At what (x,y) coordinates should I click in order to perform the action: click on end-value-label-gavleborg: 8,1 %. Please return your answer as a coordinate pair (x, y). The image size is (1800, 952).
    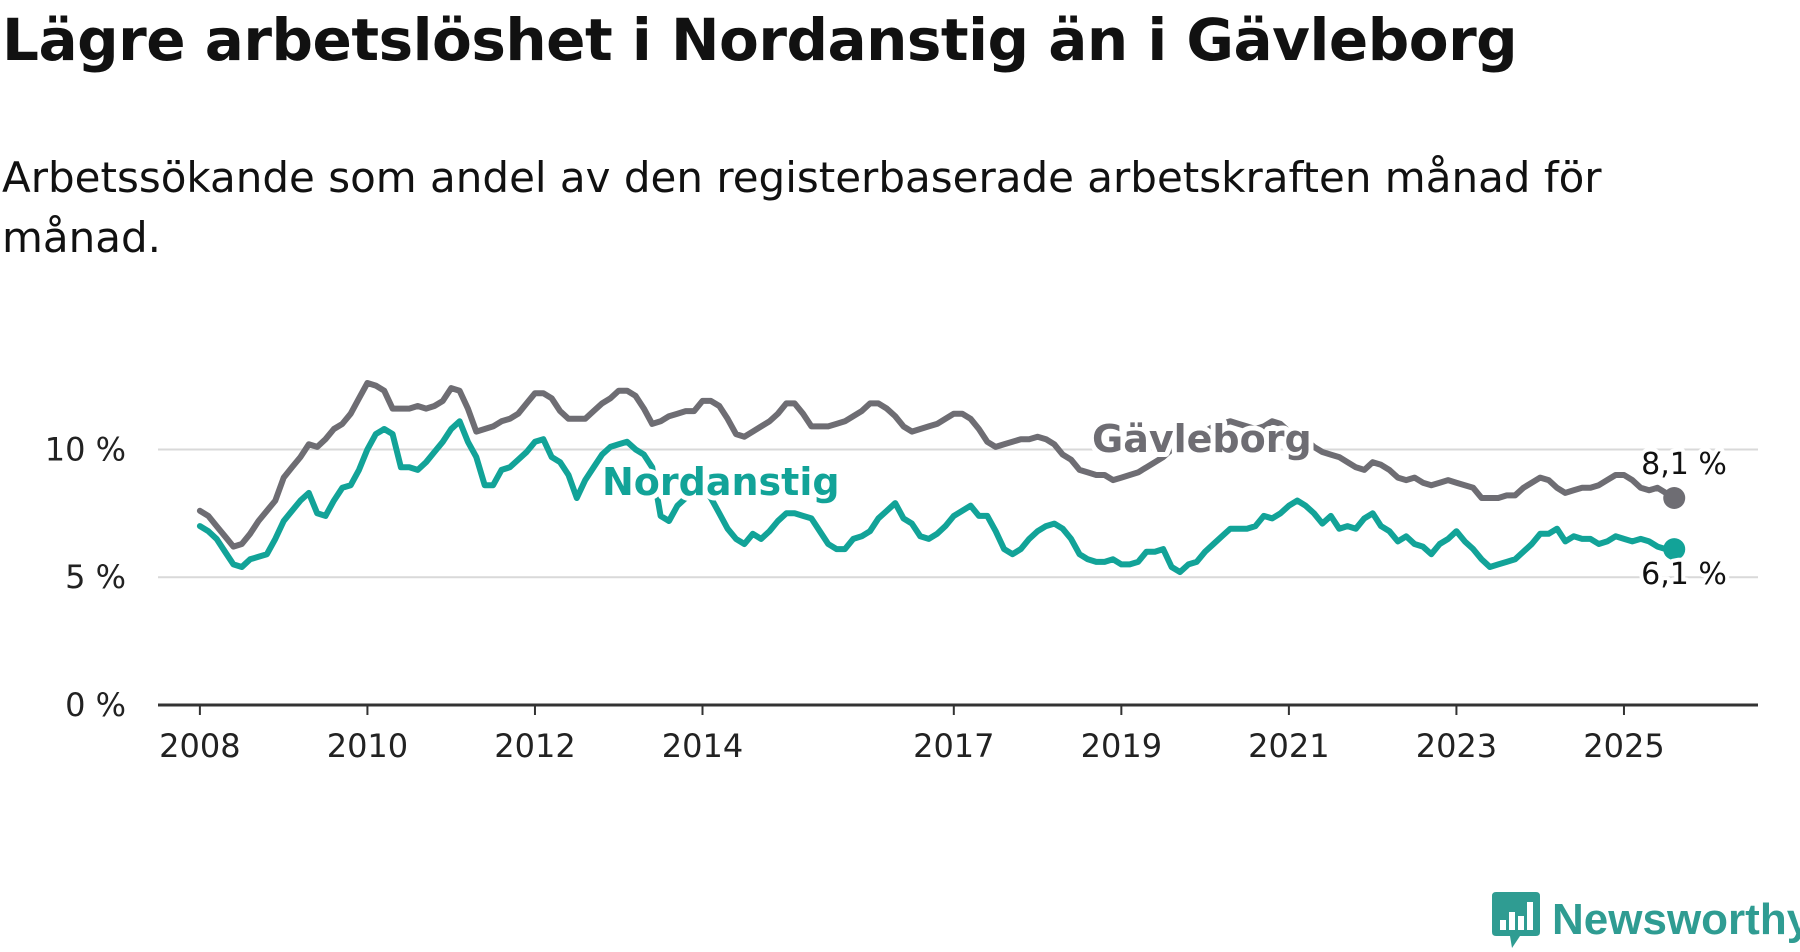
    Looking at the image, I should click on (1684, 464).